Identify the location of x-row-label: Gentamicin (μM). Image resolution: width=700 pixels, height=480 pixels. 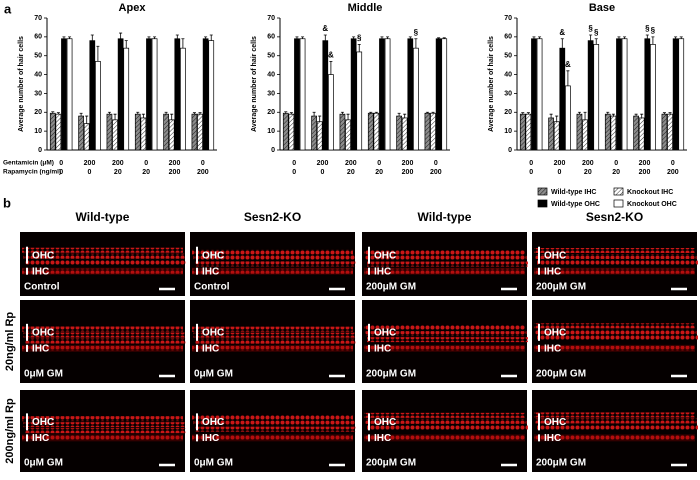
(28, 163).